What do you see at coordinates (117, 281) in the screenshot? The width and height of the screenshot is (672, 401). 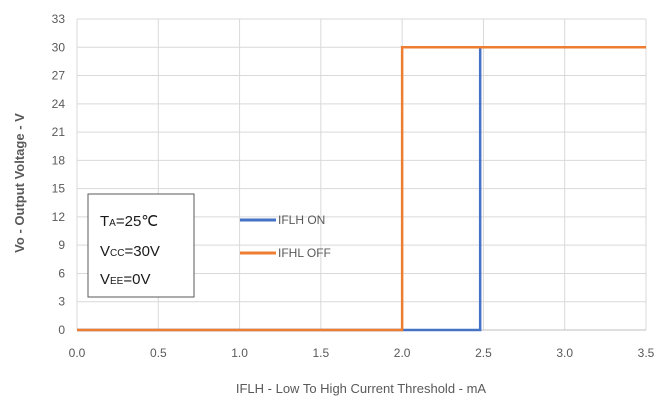 I see `condition-vee-sub: EE` at bounding box center [117, 281].